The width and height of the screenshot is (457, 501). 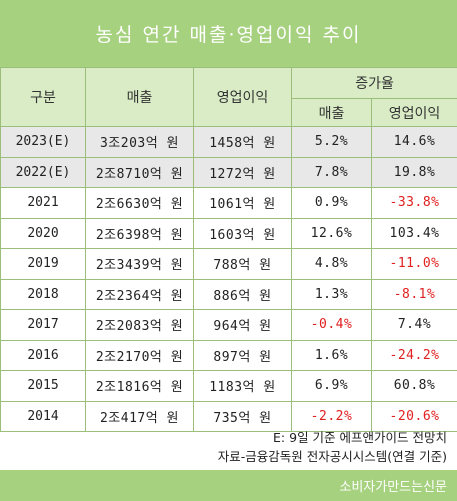 What do you see at coordinates (139, 355) in the screenshot?
I see `cell-sales: 2조2170억 원` at bounding box center [139, 355].